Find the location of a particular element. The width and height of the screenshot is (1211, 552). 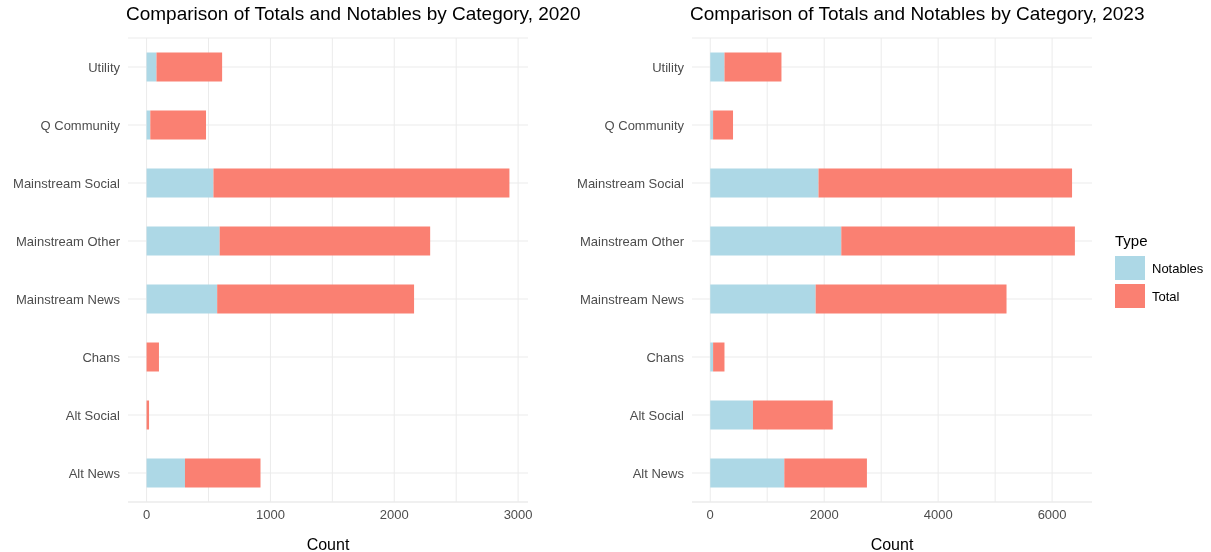

chart-title: Comparison of Totals and Notables by Category, 2023 is located at coordinates (917, 14).